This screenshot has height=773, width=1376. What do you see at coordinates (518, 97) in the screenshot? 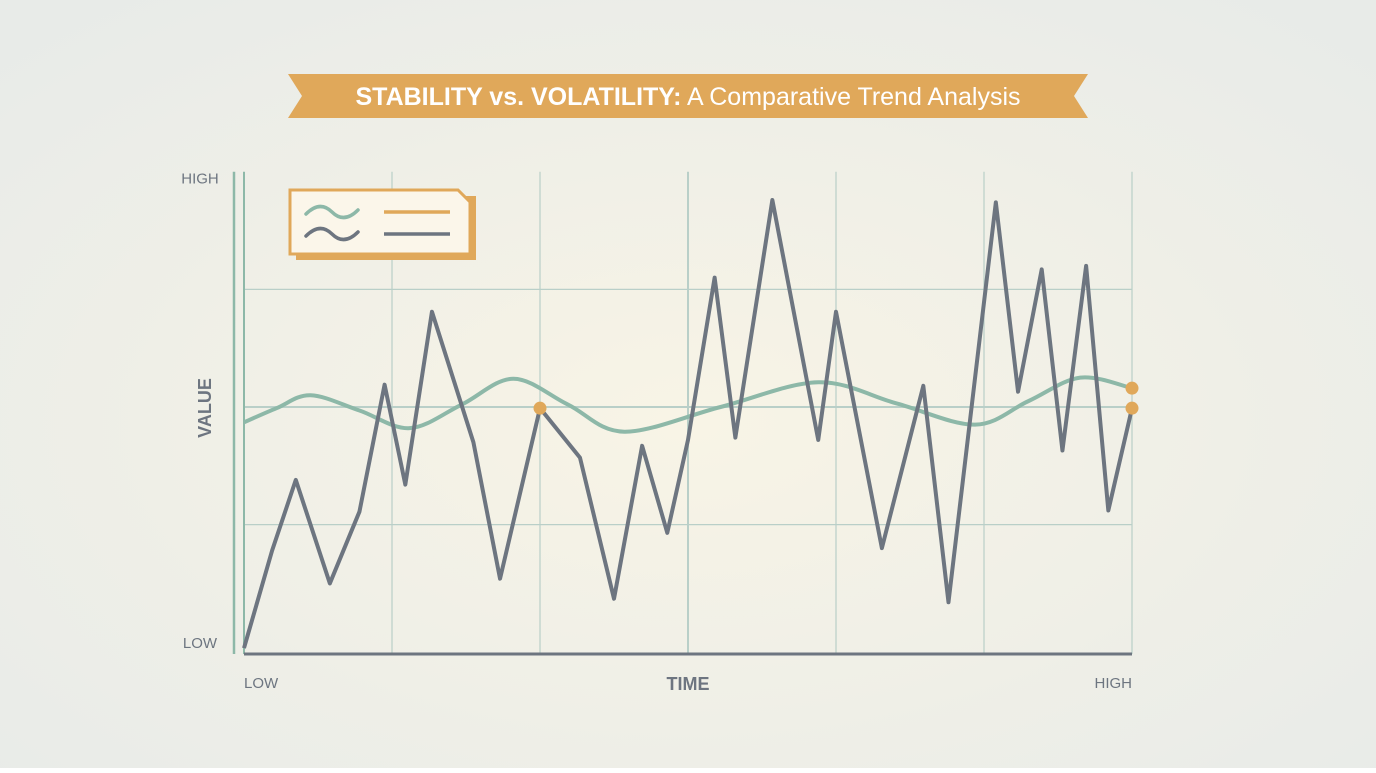
I see `title-lead: STABILITY vs. VOLATILITY:` at bounding box center [518, 97].